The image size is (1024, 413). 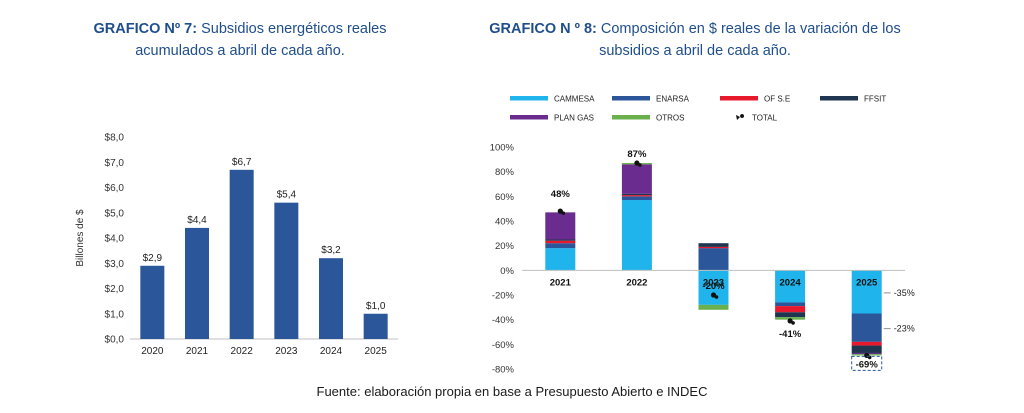 What do you see at coordinates (242, 162) in the screenshot?
I see `chart7-value-label: $6,7` at bounding box center [242, 162].